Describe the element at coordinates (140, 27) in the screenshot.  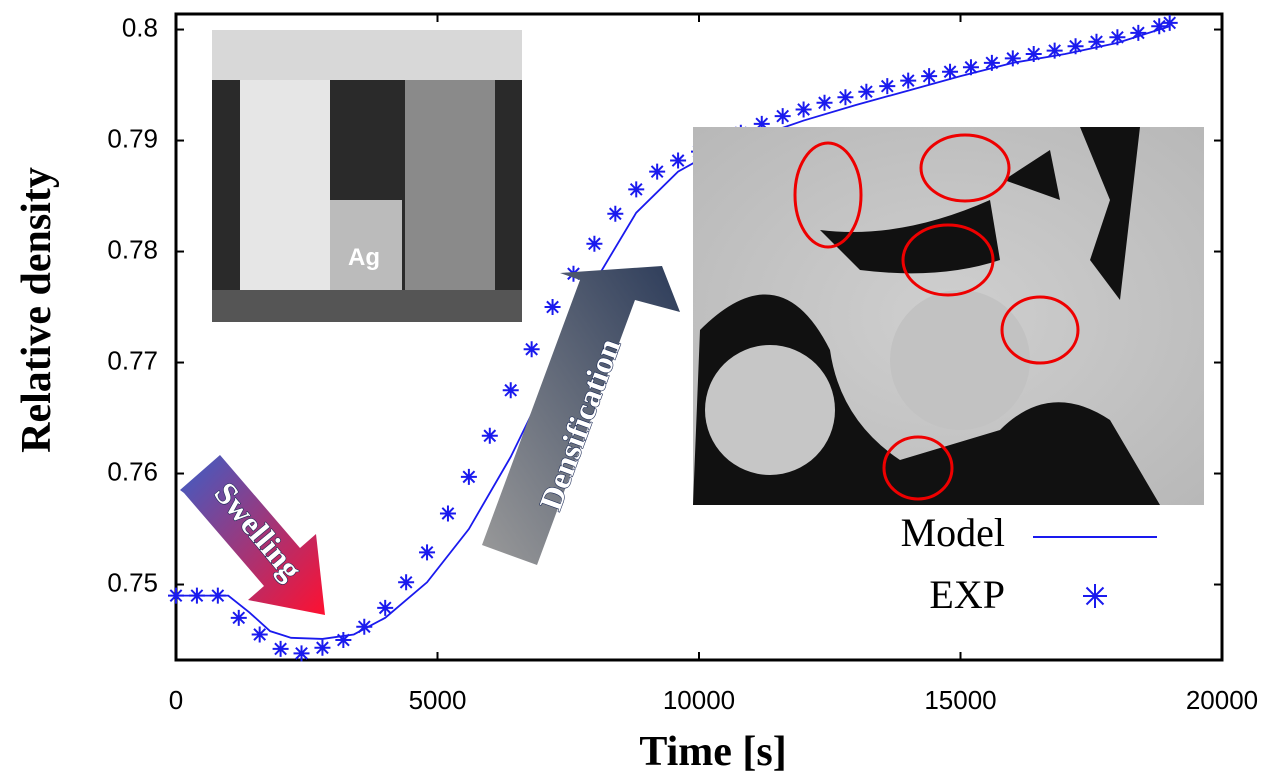
I see `y-tick-label: 0.8` at that location.